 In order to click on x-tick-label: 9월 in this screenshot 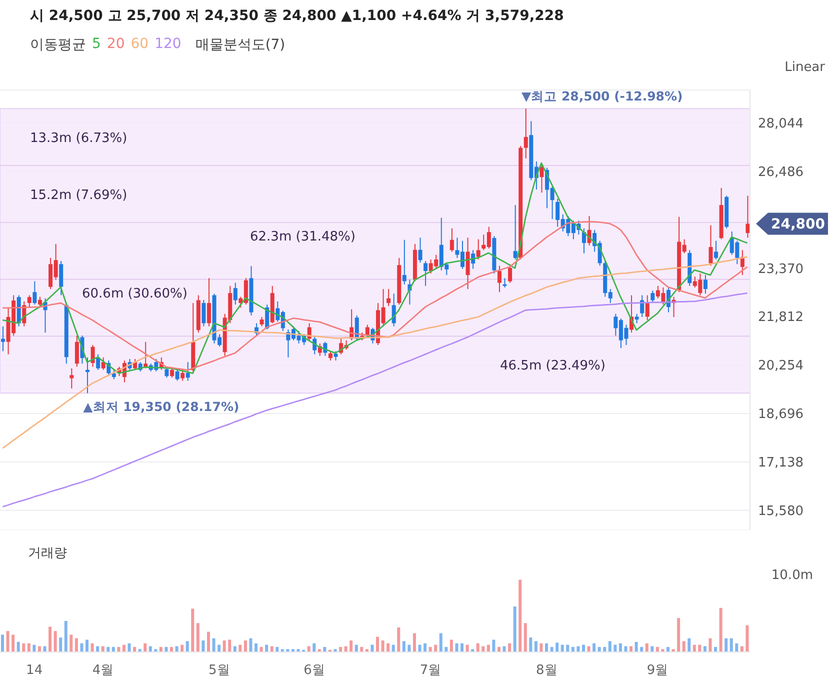, I will do `click(657, 670)`.